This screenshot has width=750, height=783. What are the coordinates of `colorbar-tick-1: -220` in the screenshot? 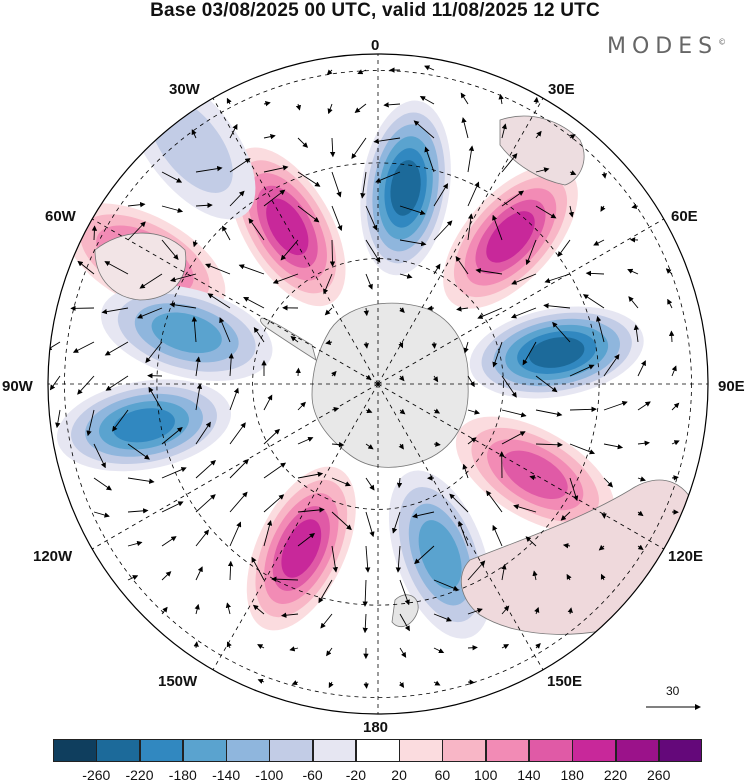 It's located at (139, 775).